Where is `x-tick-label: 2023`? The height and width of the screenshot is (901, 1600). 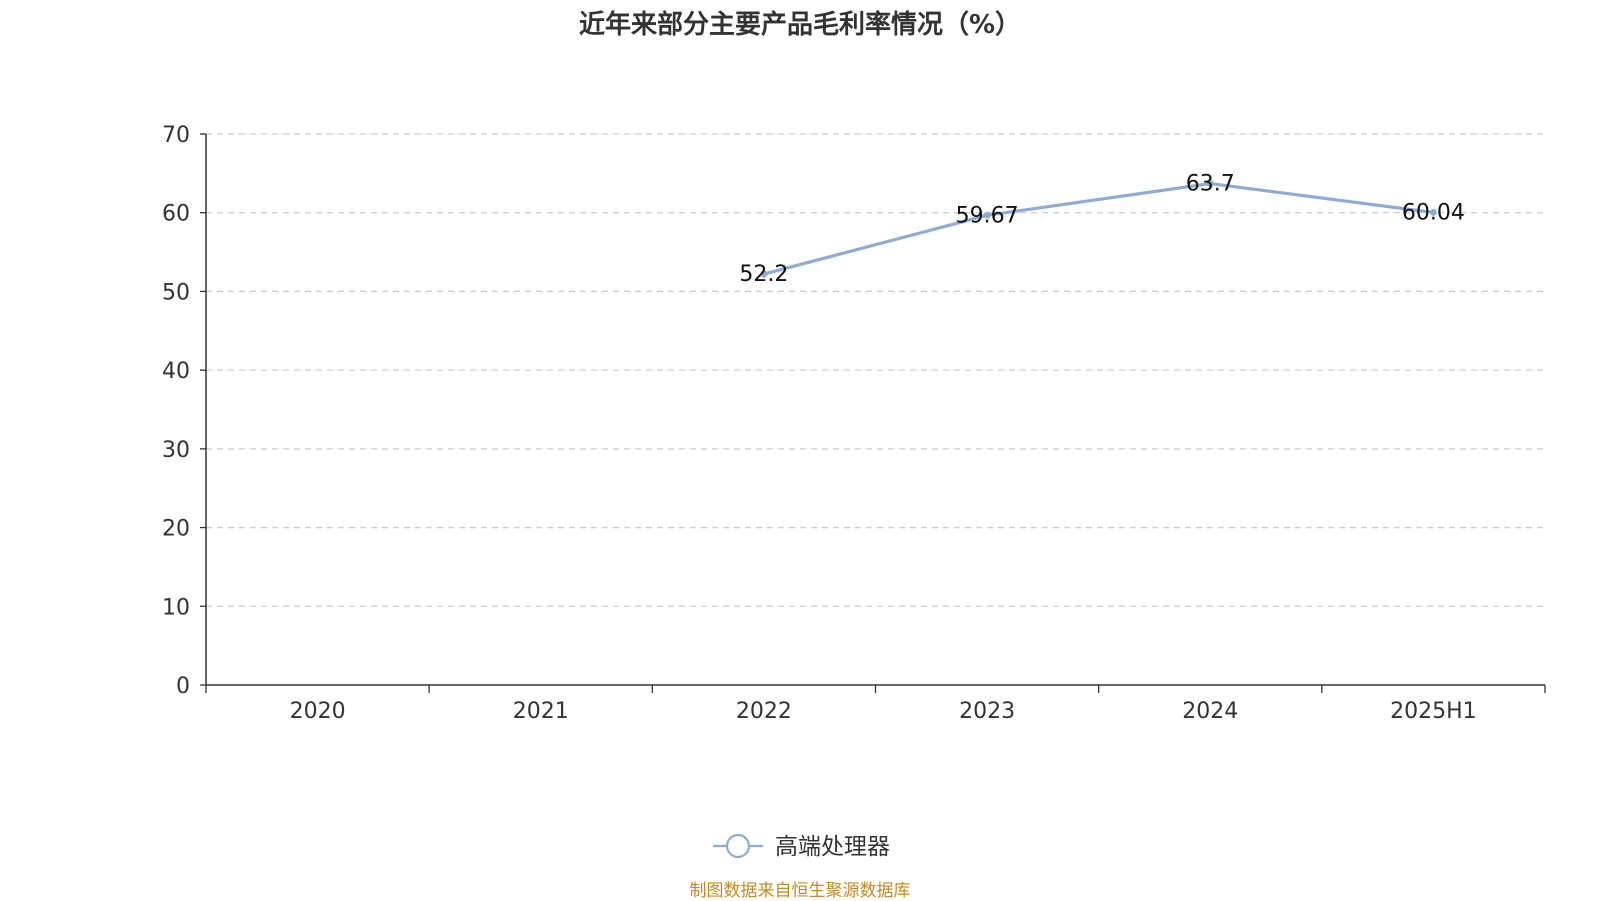 x-tick-label: 2023 is located at coordinates (987, 711).